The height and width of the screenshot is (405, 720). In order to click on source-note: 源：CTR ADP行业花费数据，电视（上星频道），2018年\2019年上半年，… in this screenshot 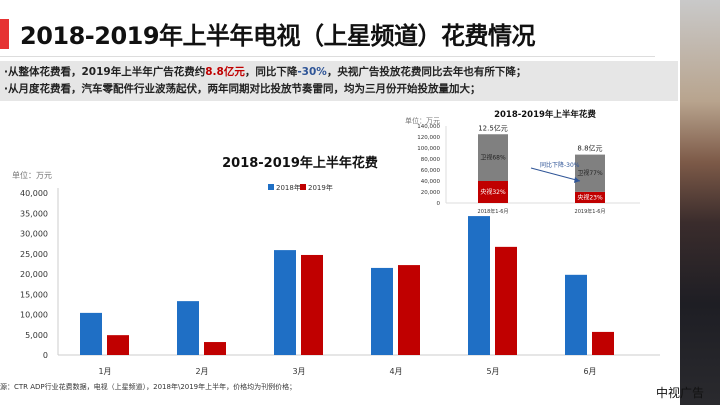, I will do `click(148, 387)`.